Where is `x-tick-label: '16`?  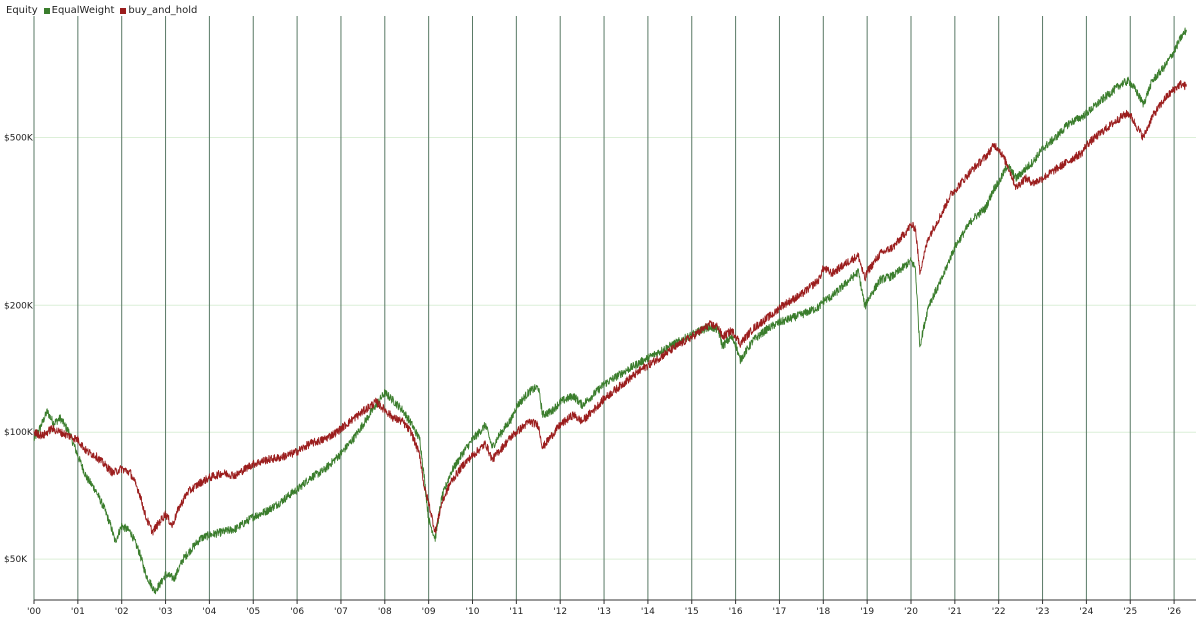
x-tick-label: '16 is located at coordinates (736, 612).